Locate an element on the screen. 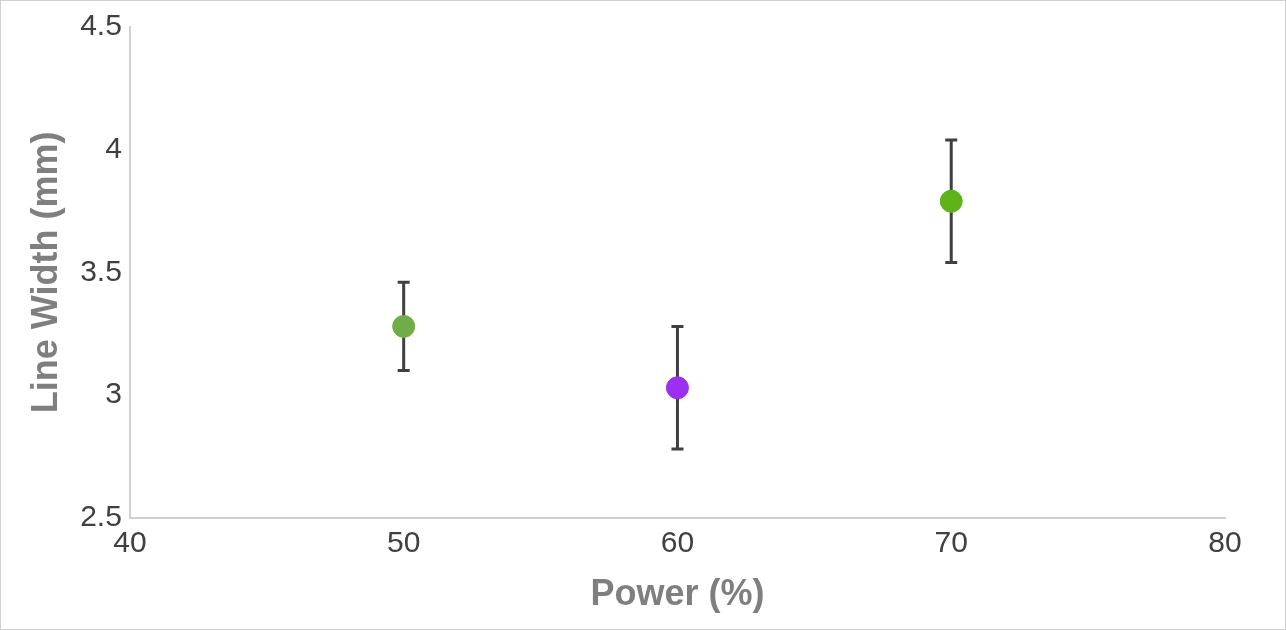  x-tick-label: 70 is located at coordinates (951, 542).